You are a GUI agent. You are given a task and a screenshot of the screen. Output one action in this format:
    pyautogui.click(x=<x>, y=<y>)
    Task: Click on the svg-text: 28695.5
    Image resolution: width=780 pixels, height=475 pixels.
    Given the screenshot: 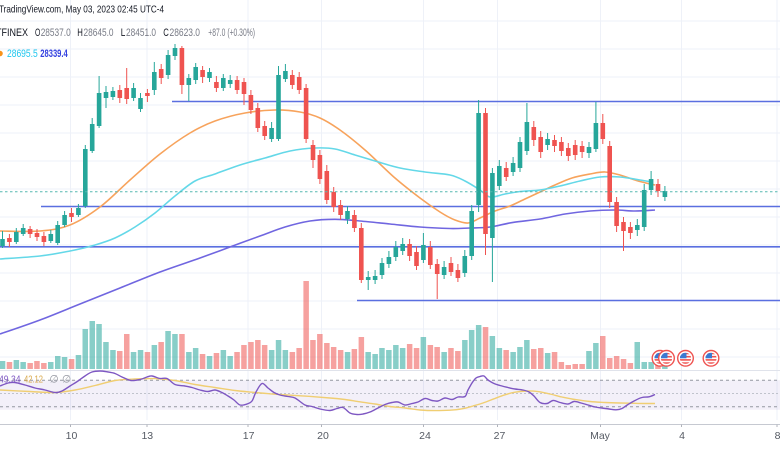 What is the action you would take?
    pyautogui.click(x=22, y=54)
    